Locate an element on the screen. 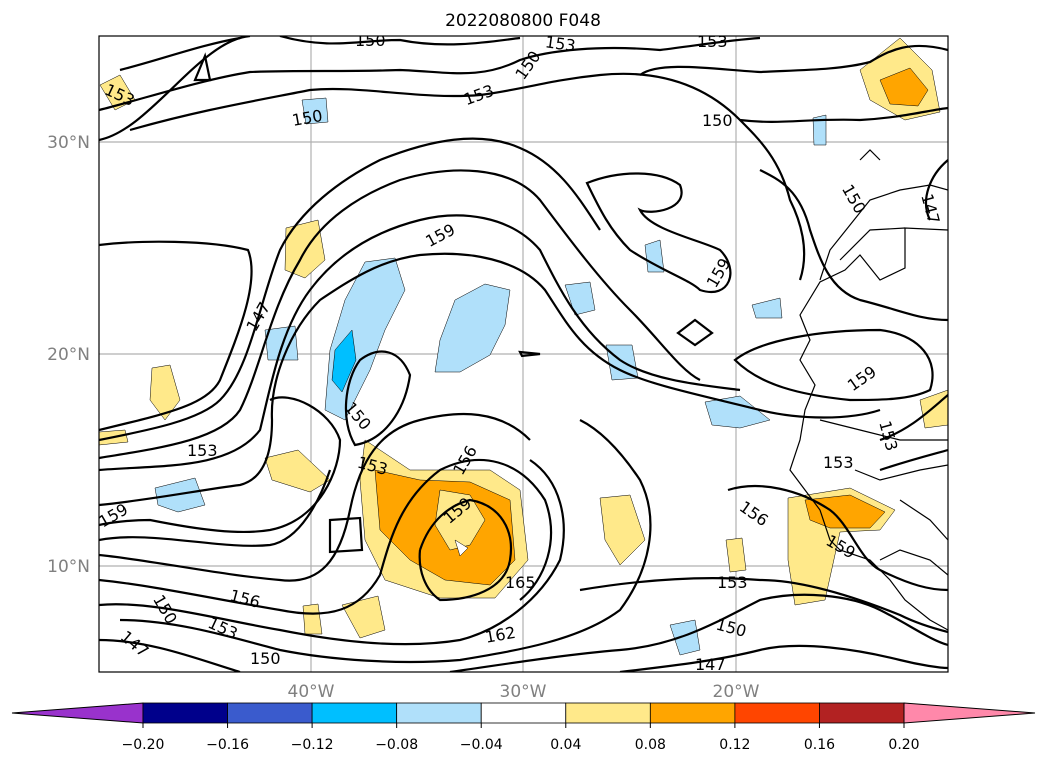 The image size is (1047, 763). positive-anomaly-s2 is located at coordinates (312, 619).